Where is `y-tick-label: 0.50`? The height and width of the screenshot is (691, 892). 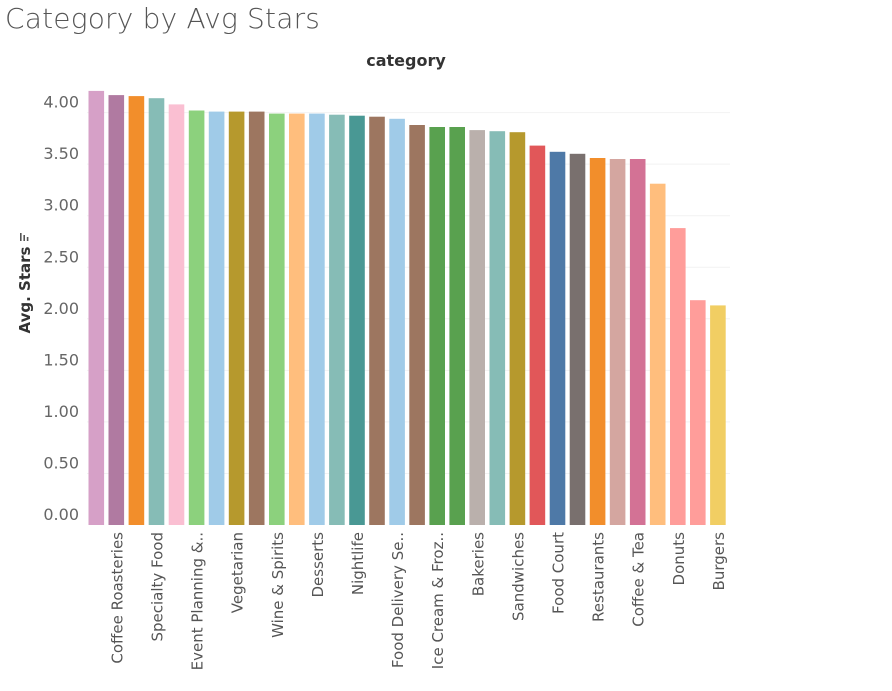
y-tick-label: 0.50 is located at coordinates (61, 462).